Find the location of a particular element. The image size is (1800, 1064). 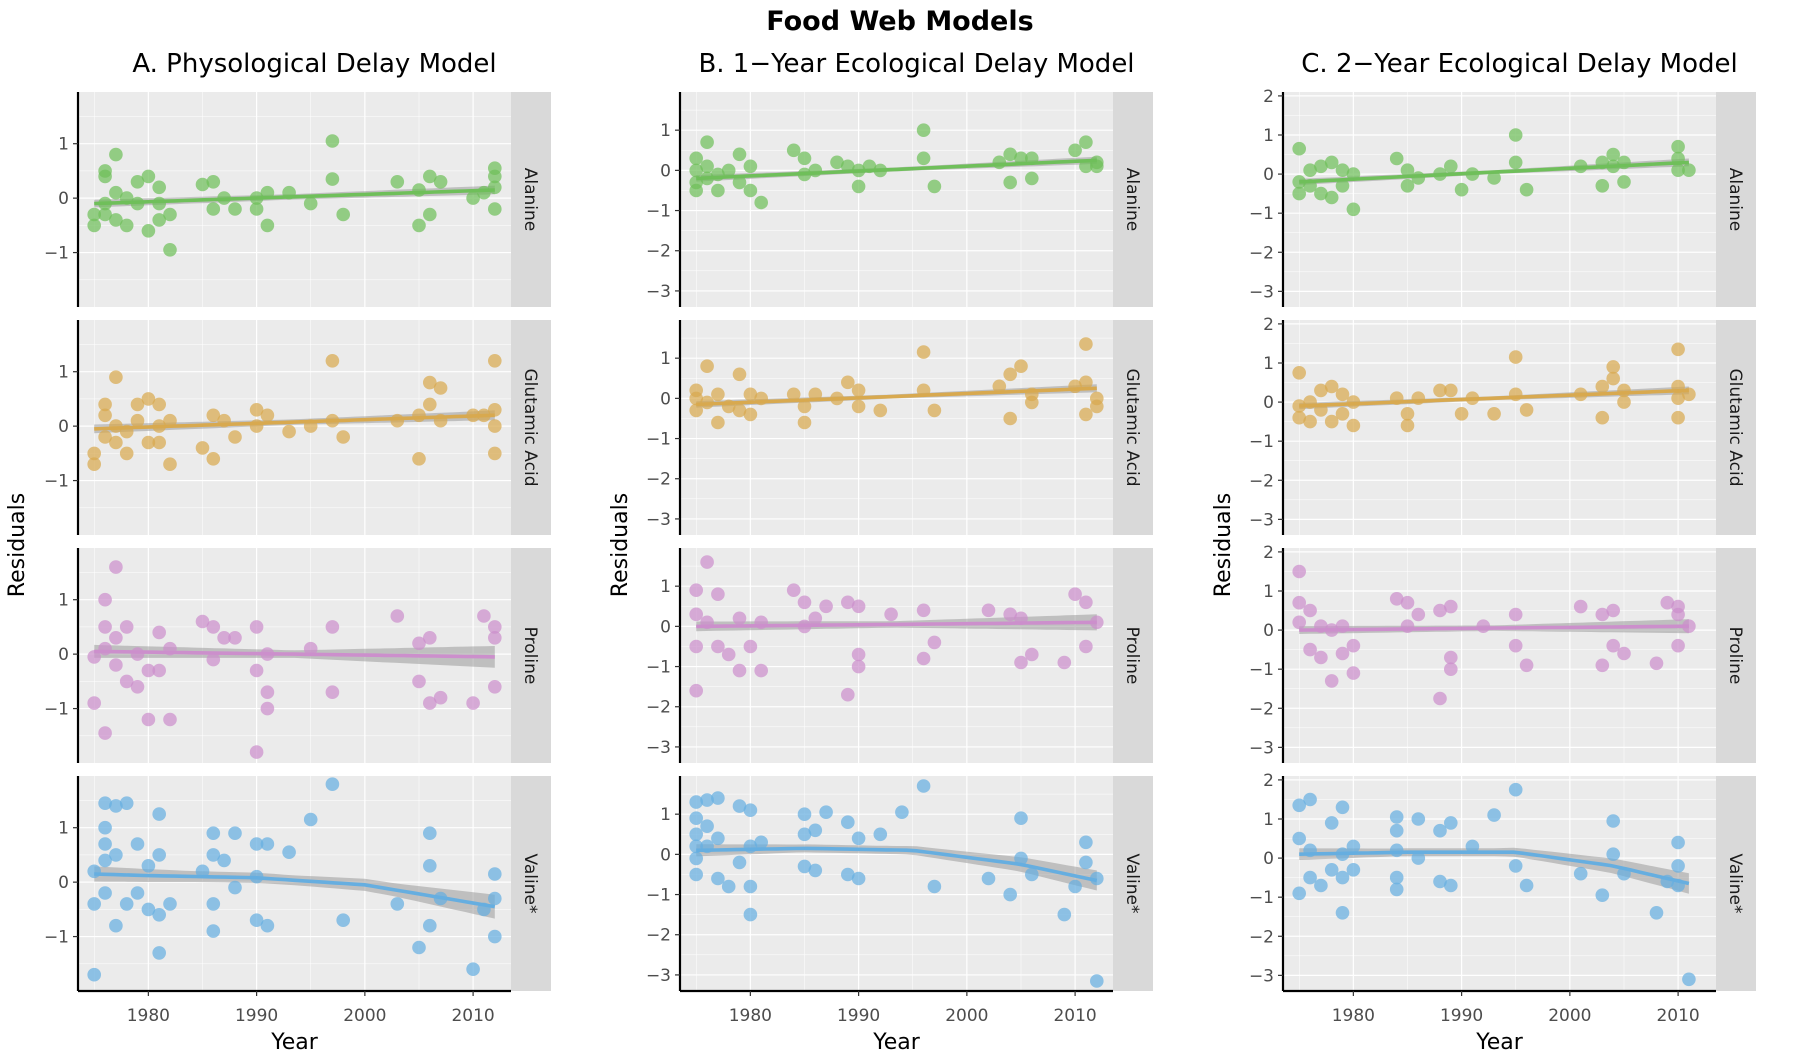

facet-label: Valine* is located at coordinates (1132, 884).